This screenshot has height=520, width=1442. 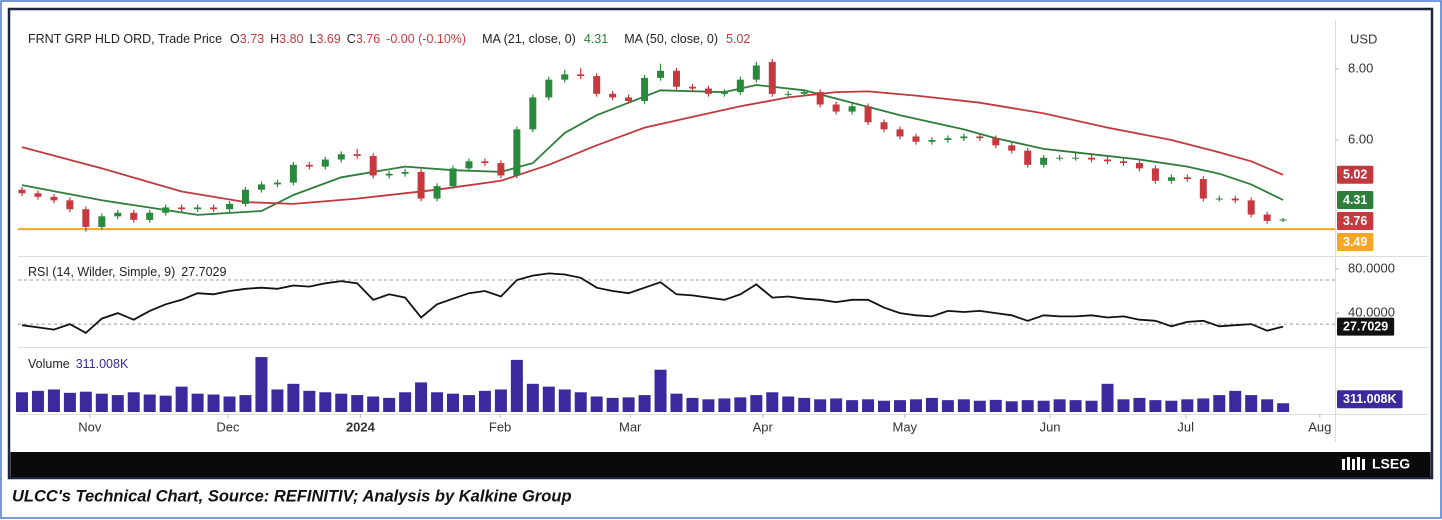 I want to click on value-badge: 5.02, so click(x=1355, y=174).